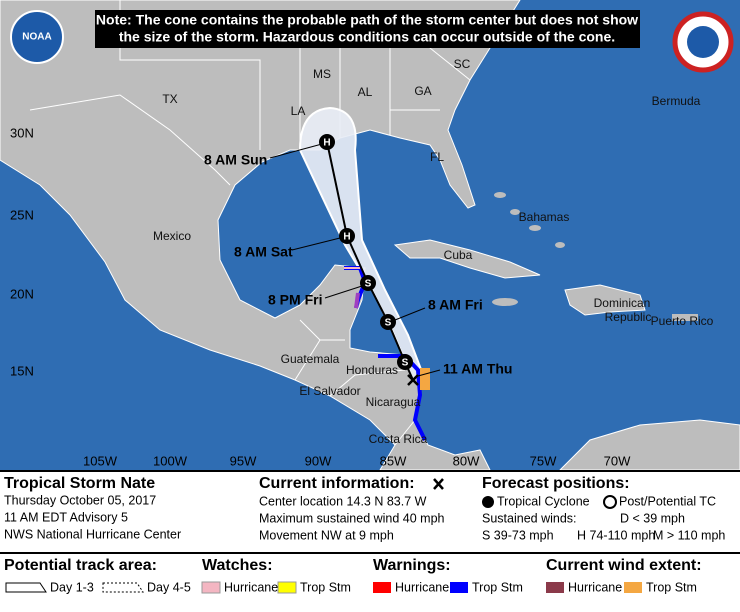  Describe the element at coordinates (543, 501) in the screenshot. I see `forecast-key: Tropical Cyclone` at that location.